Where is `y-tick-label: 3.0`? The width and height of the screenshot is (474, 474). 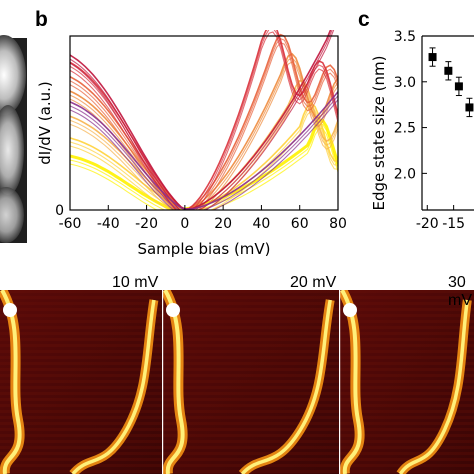 y-tick-label: 3.0 is located at coordinates (405, 83).